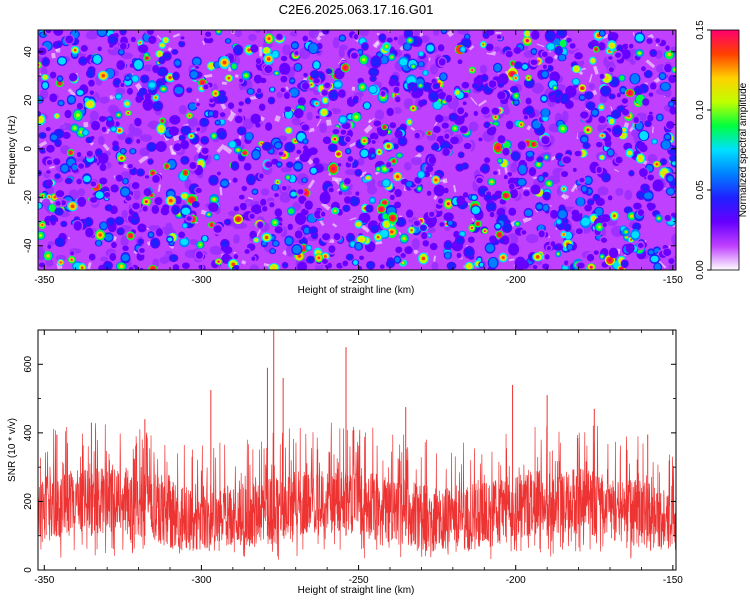  What do you see at coordinates (28, 432) in the screenshot?
I see `y-tick-label: 400` at bounding box center [28, 432].